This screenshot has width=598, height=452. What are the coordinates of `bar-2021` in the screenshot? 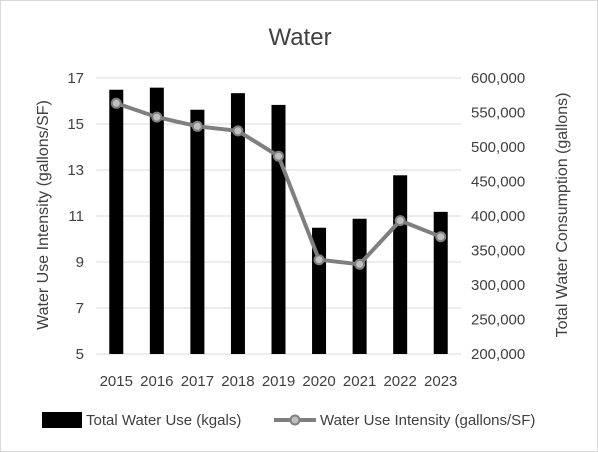 It's located at (359, 286).